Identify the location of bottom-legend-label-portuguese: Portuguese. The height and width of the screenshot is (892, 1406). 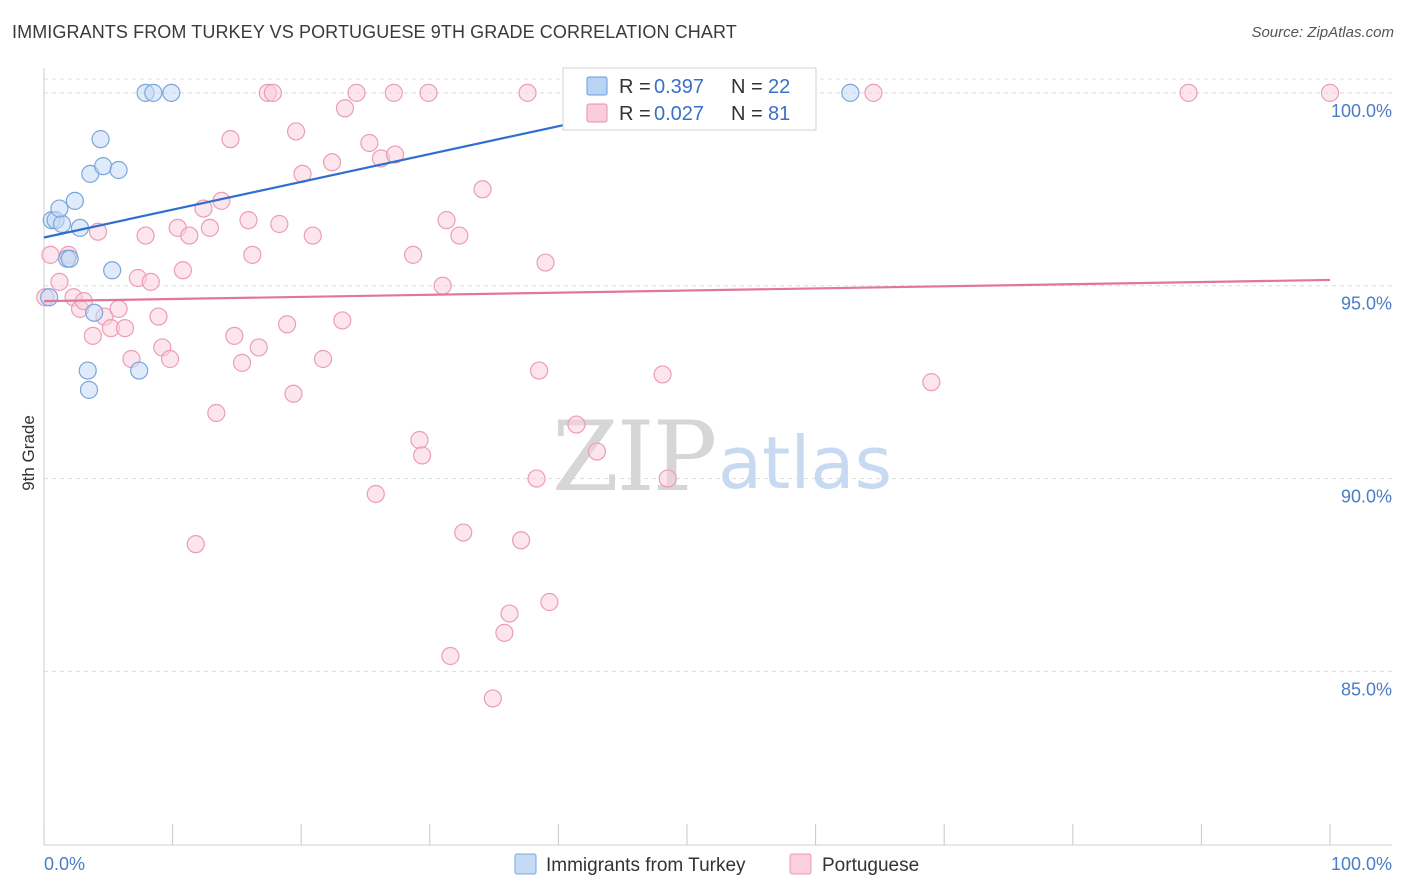
(870, 865).